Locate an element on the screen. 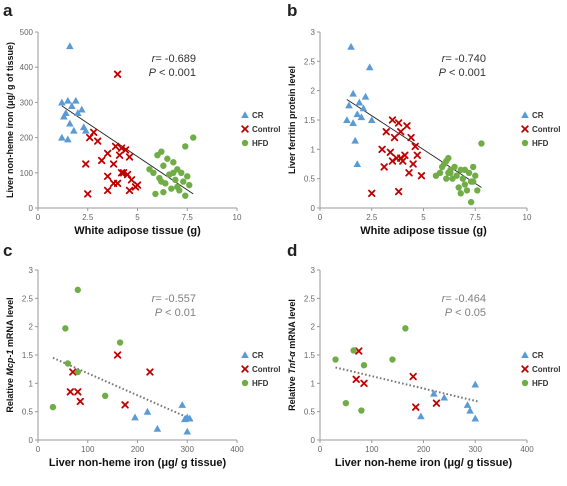  x-axis-title: Liver non-heme iron (μg/ g tissue) is located at coordinates (424, 463).